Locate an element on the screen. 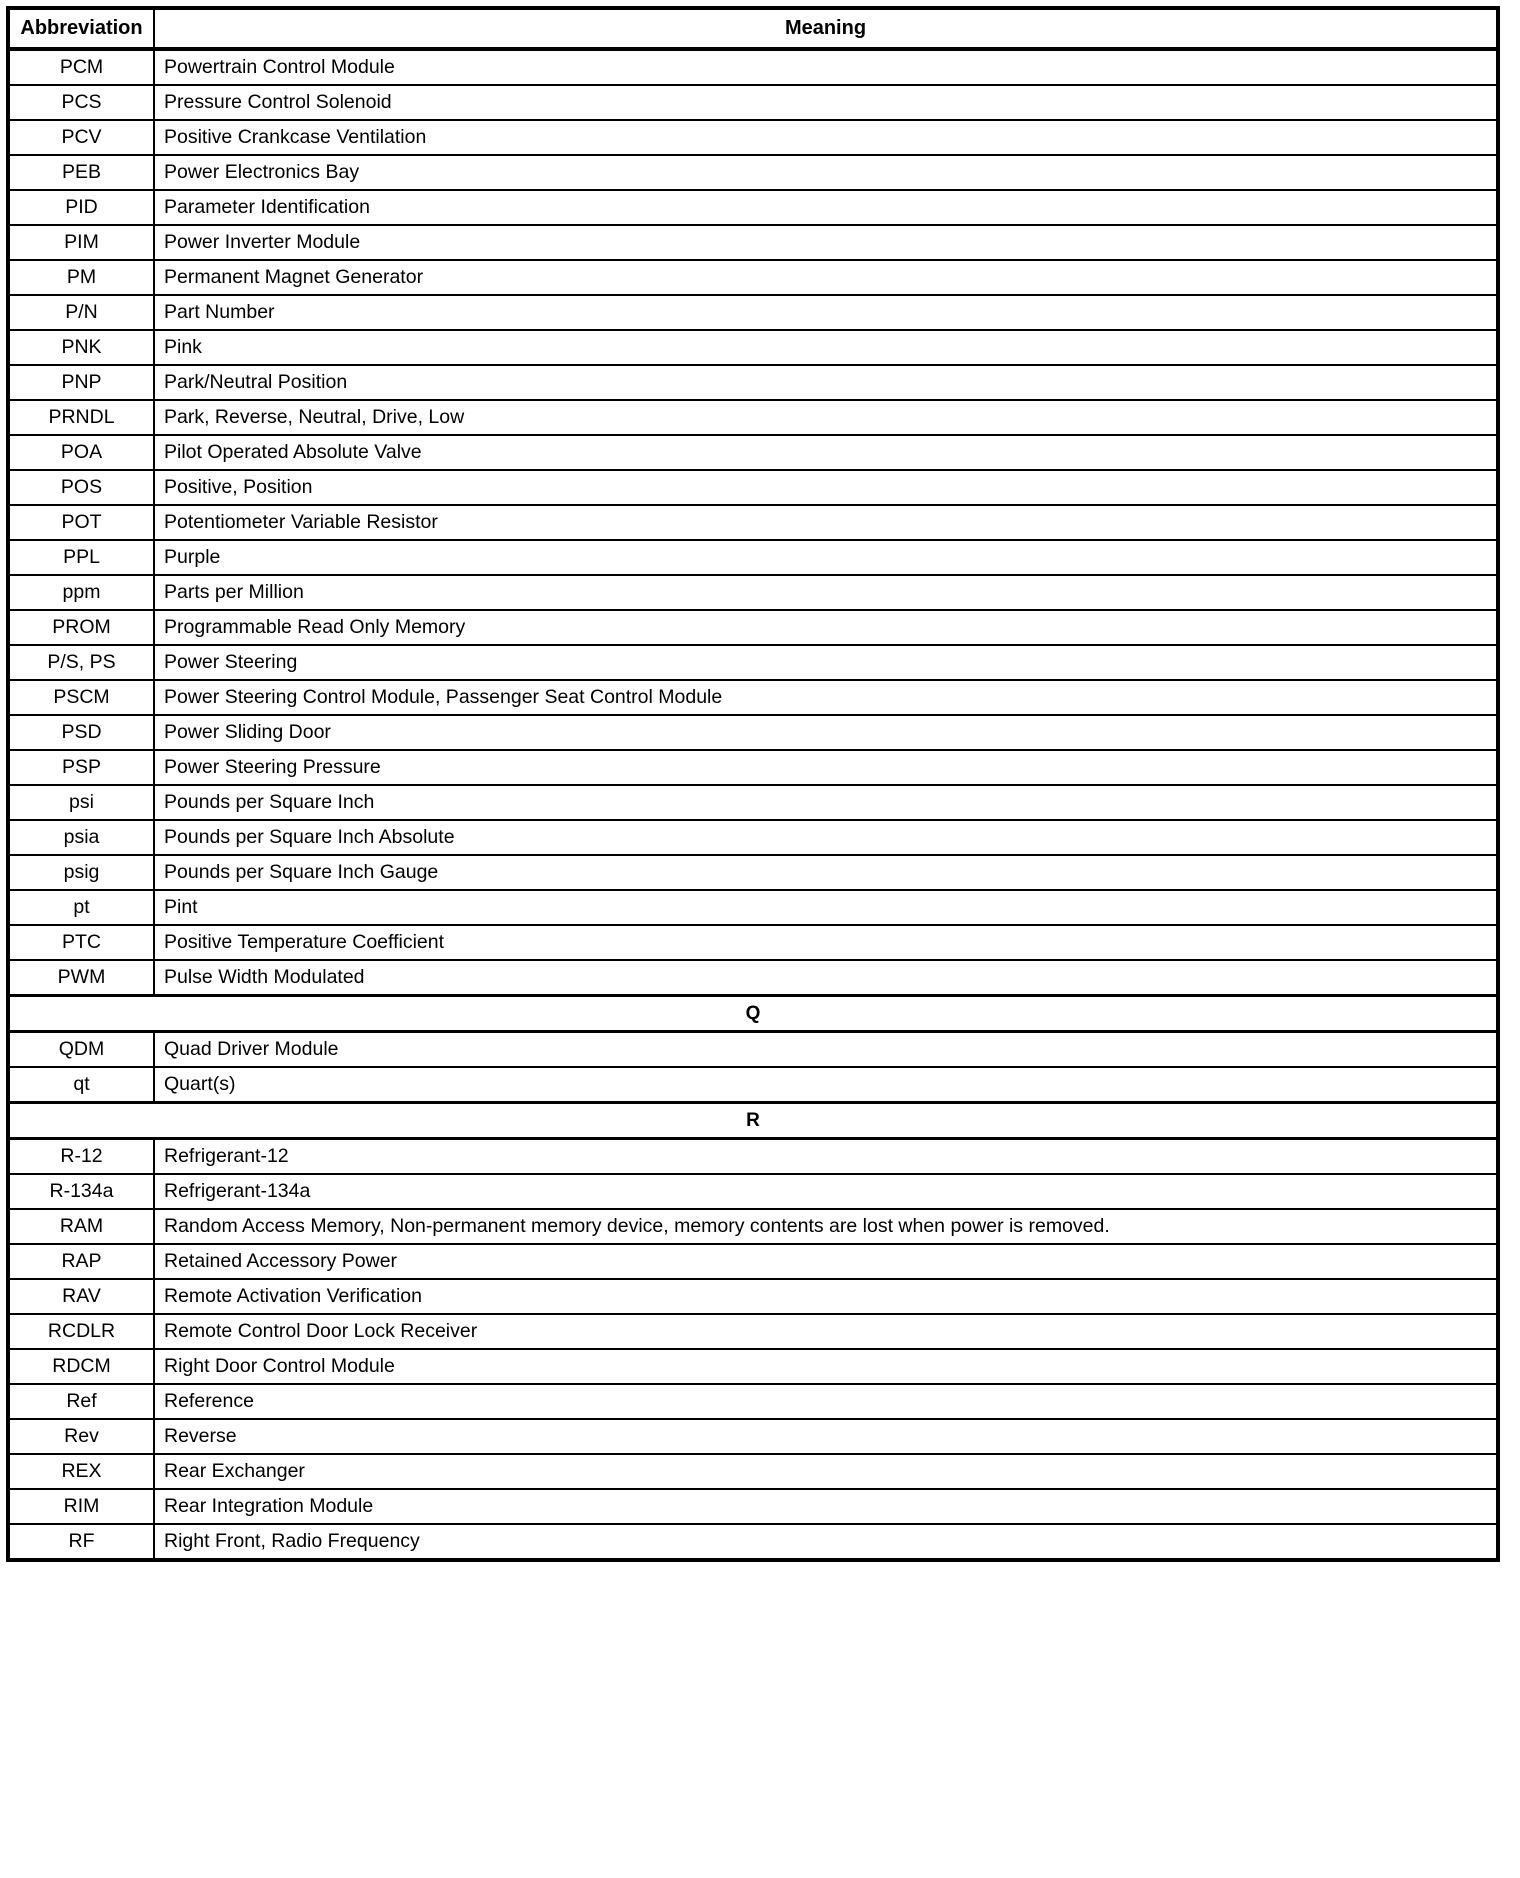 The image size is (1520, 1878). meaning-cell: Rear Integration Module is located at coordinates (826, 1507).